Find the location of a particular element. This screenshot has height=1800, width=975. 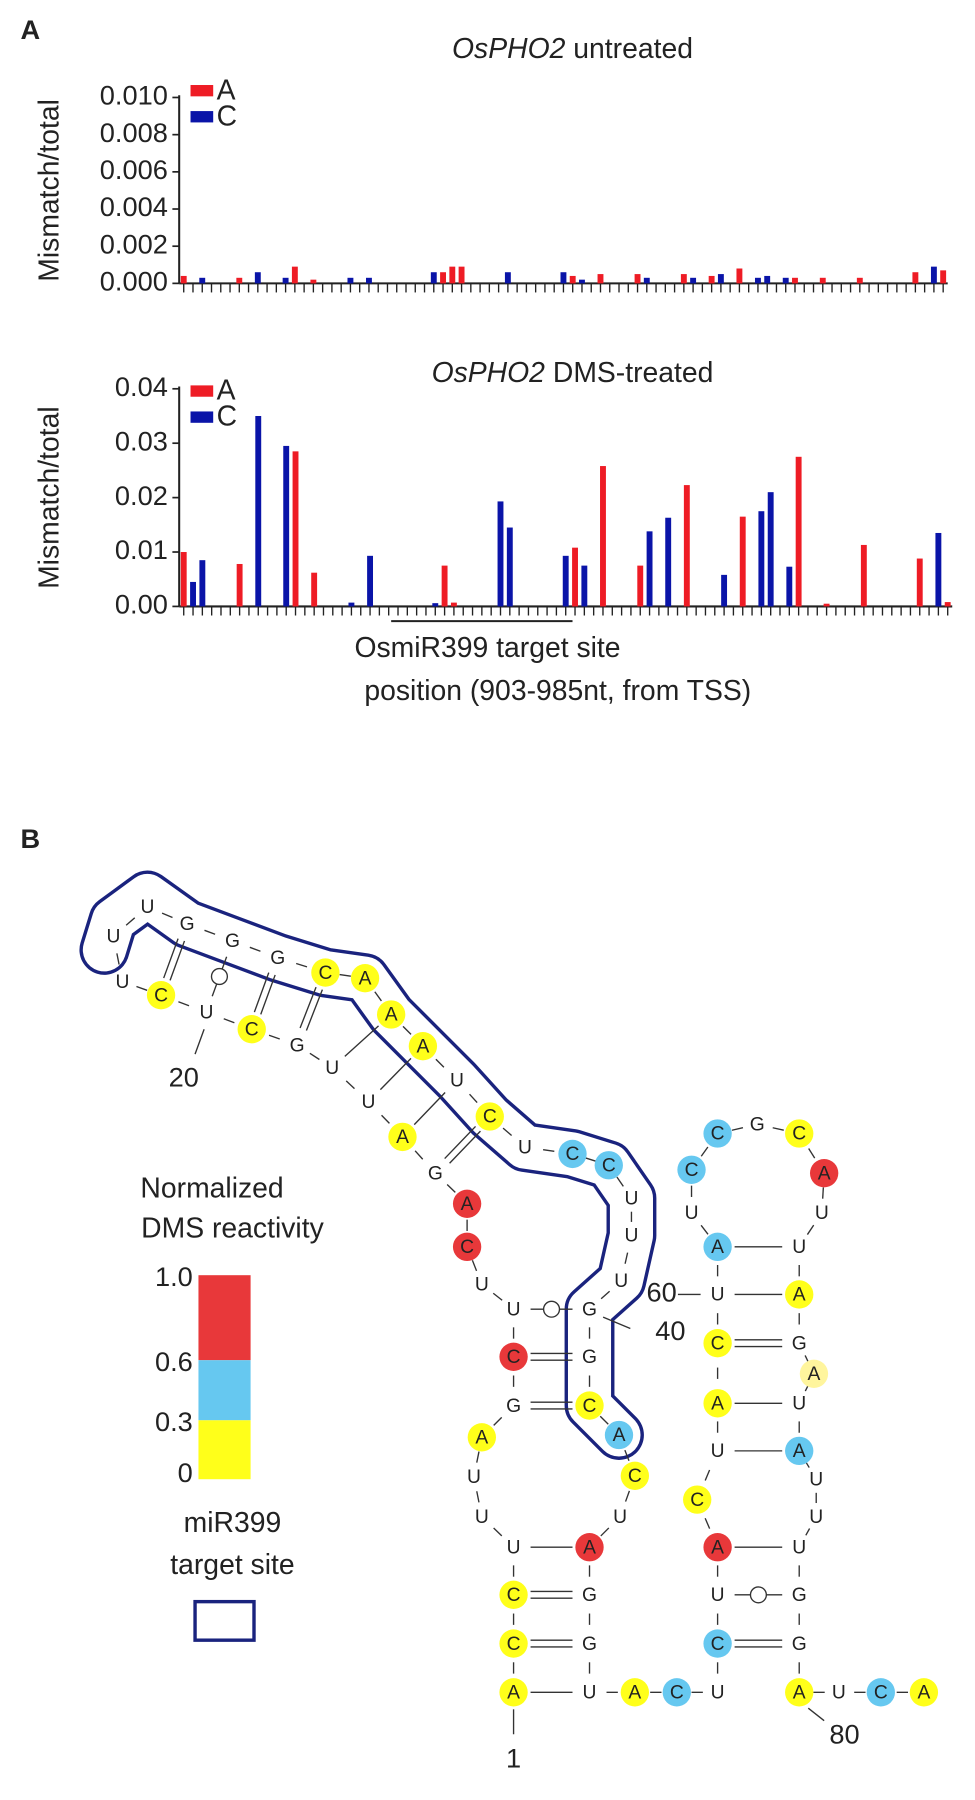

y-tick-label: 0.00 is located at coordinates (141, 604).